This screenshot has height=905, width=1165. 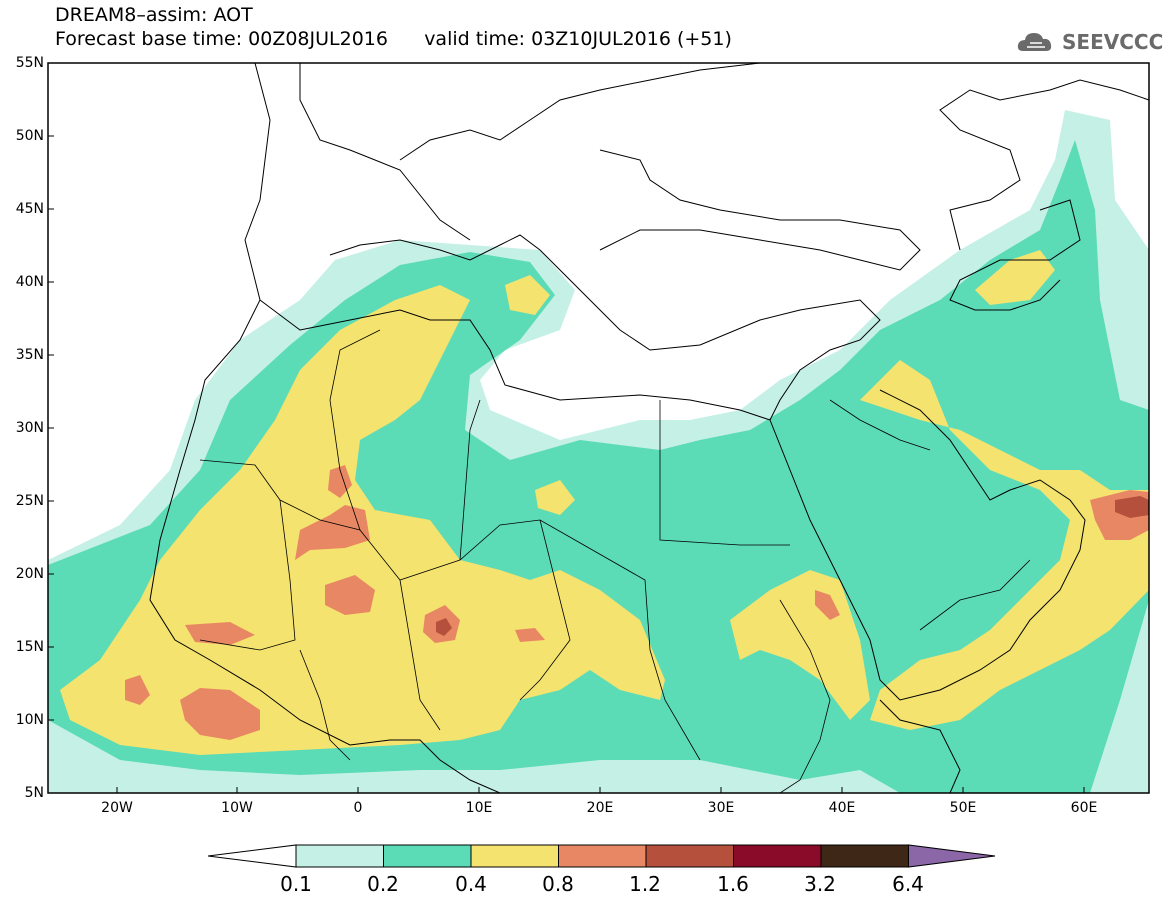 What do you see at coordinates (908, 884) in the screenshot?
I see `colorbar-label: 6.4` at bounding box center [908, 884].